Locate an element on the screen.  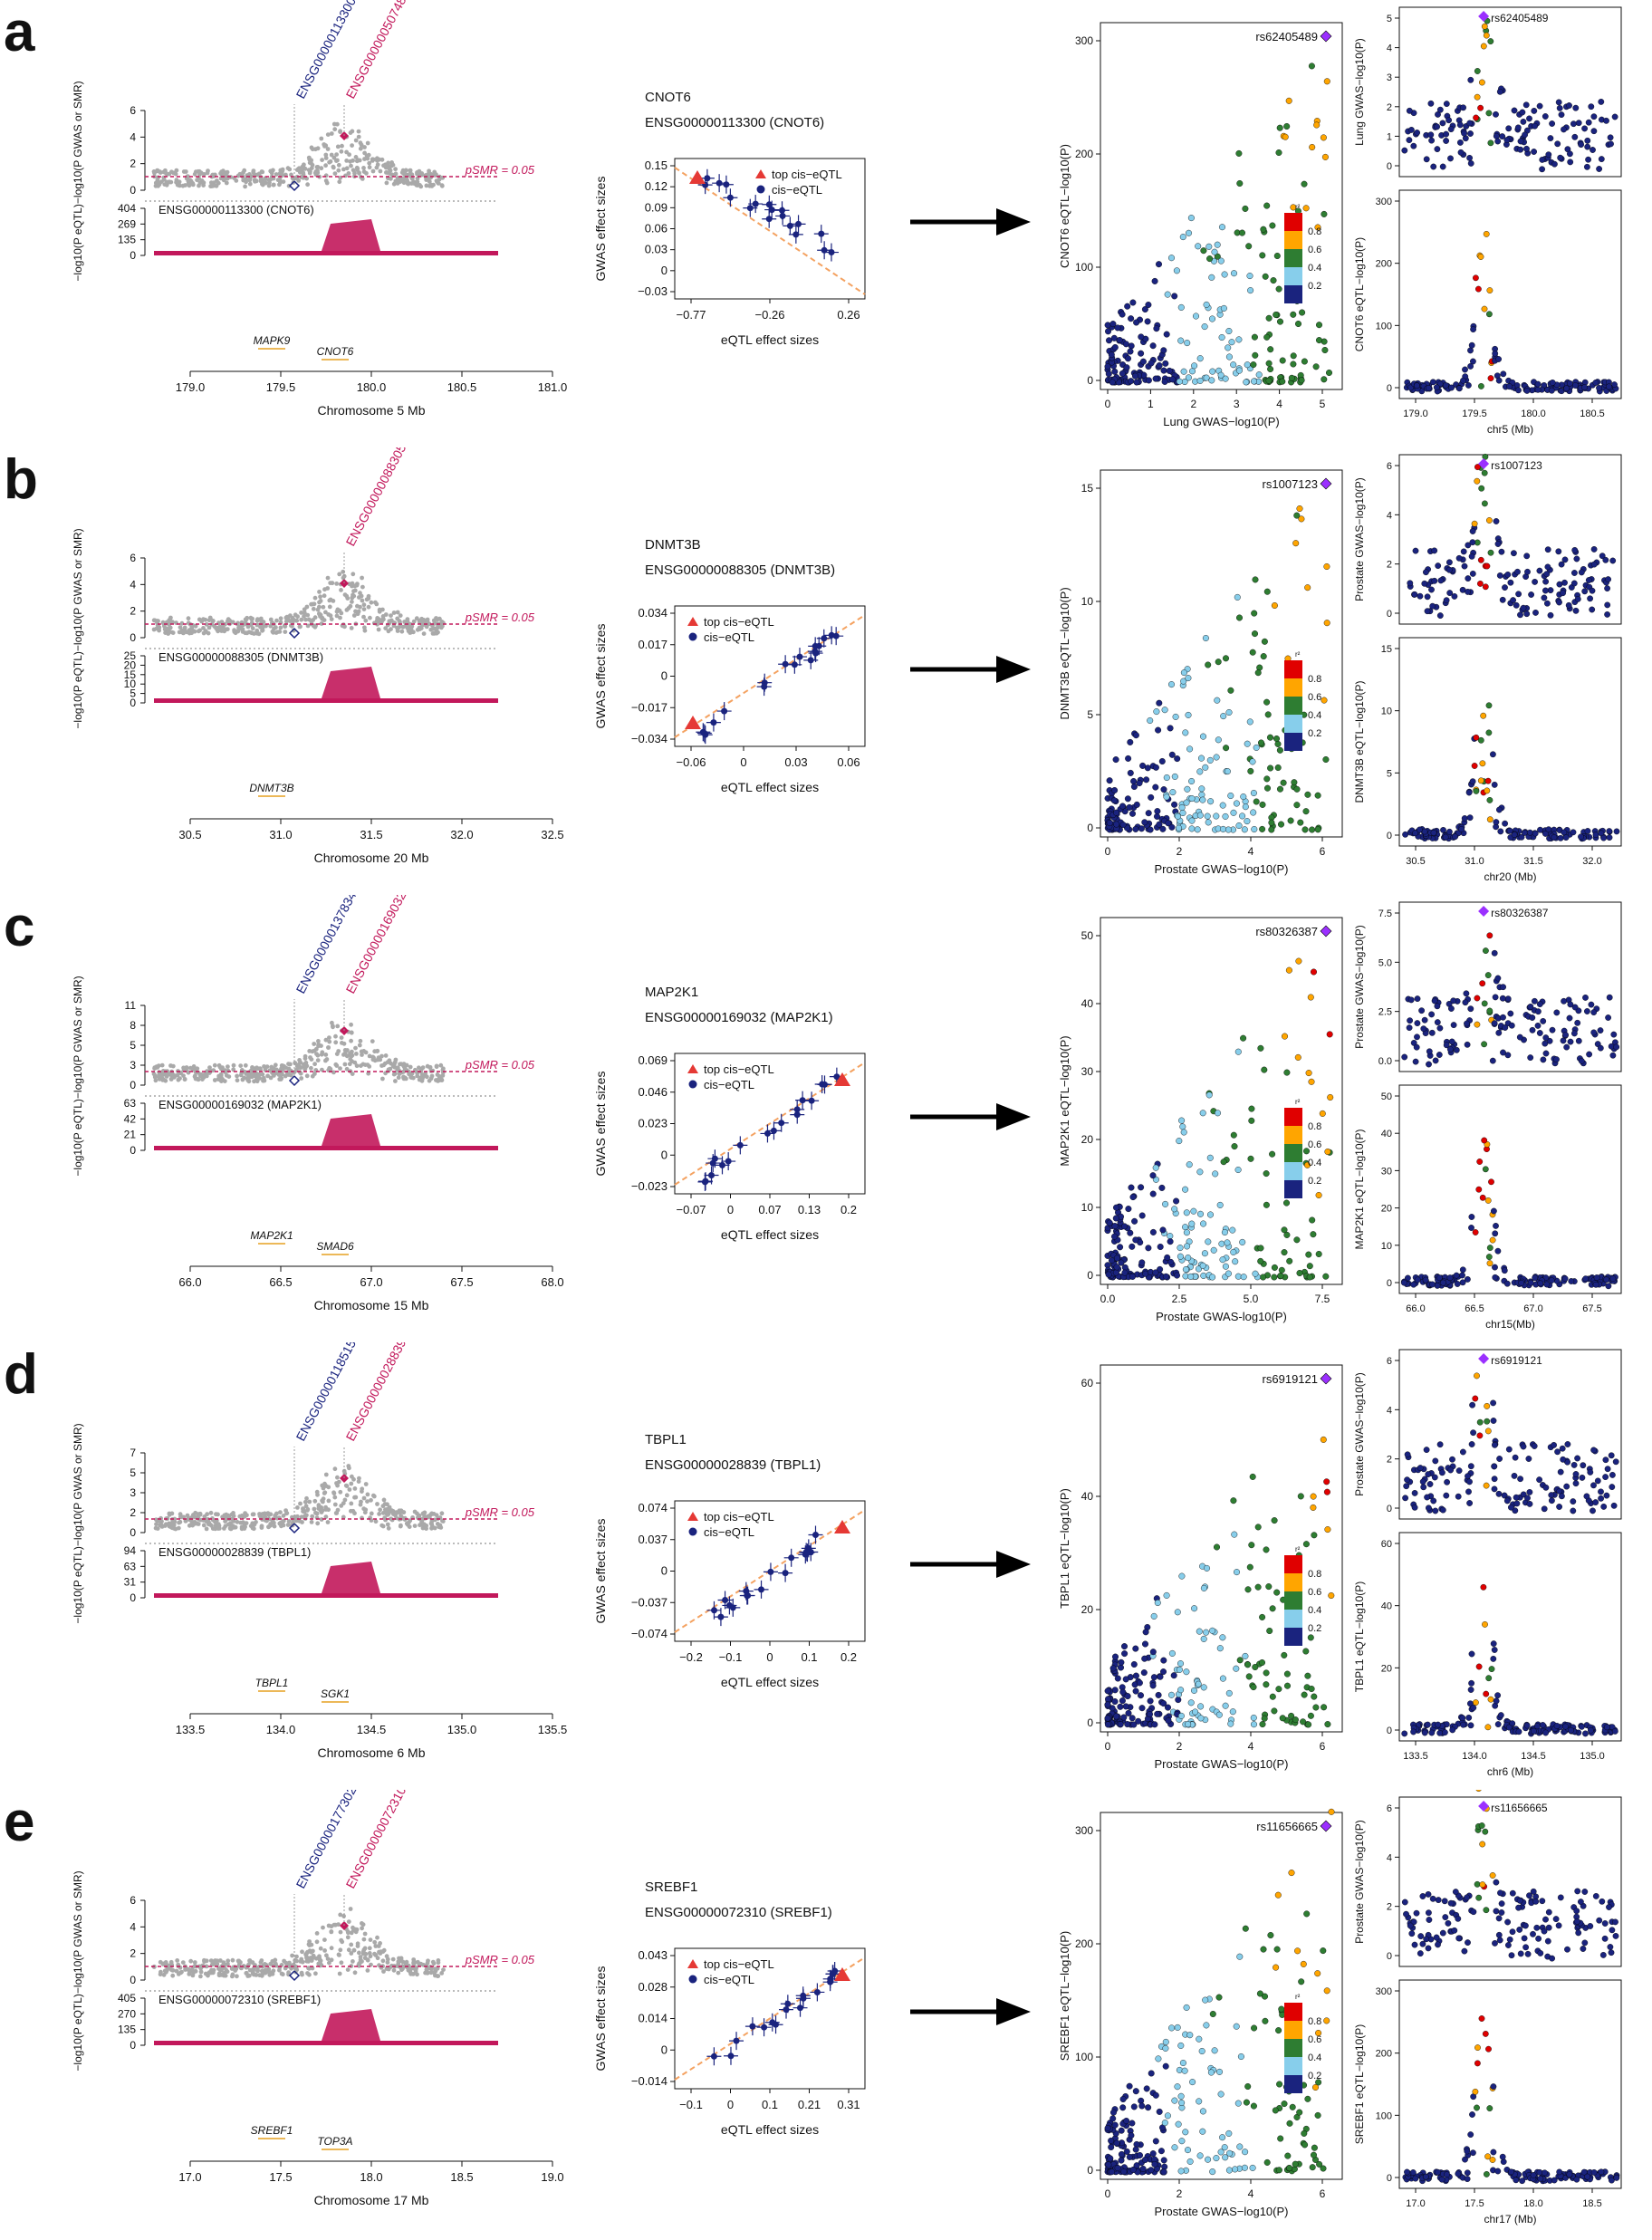
side-y-label: Prostate GWAS−log10(P) is located at coordinates (1359, 987).